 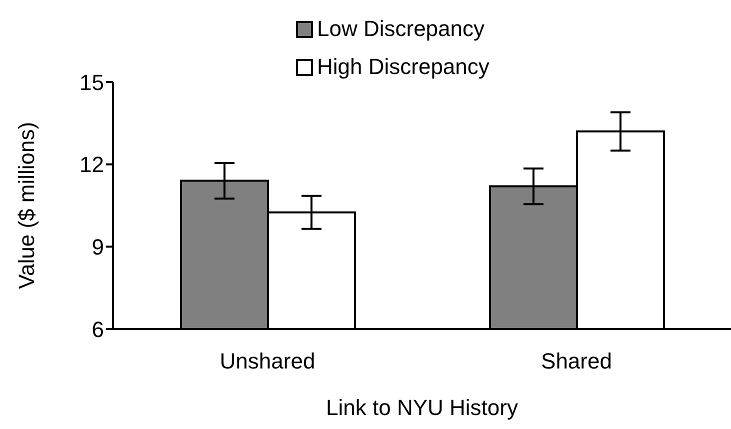 What do you see at coordinates (26, 206) in the screenshot?
I see `y-axis-title: Value ($ millions)` at bounding box center [26, 206].